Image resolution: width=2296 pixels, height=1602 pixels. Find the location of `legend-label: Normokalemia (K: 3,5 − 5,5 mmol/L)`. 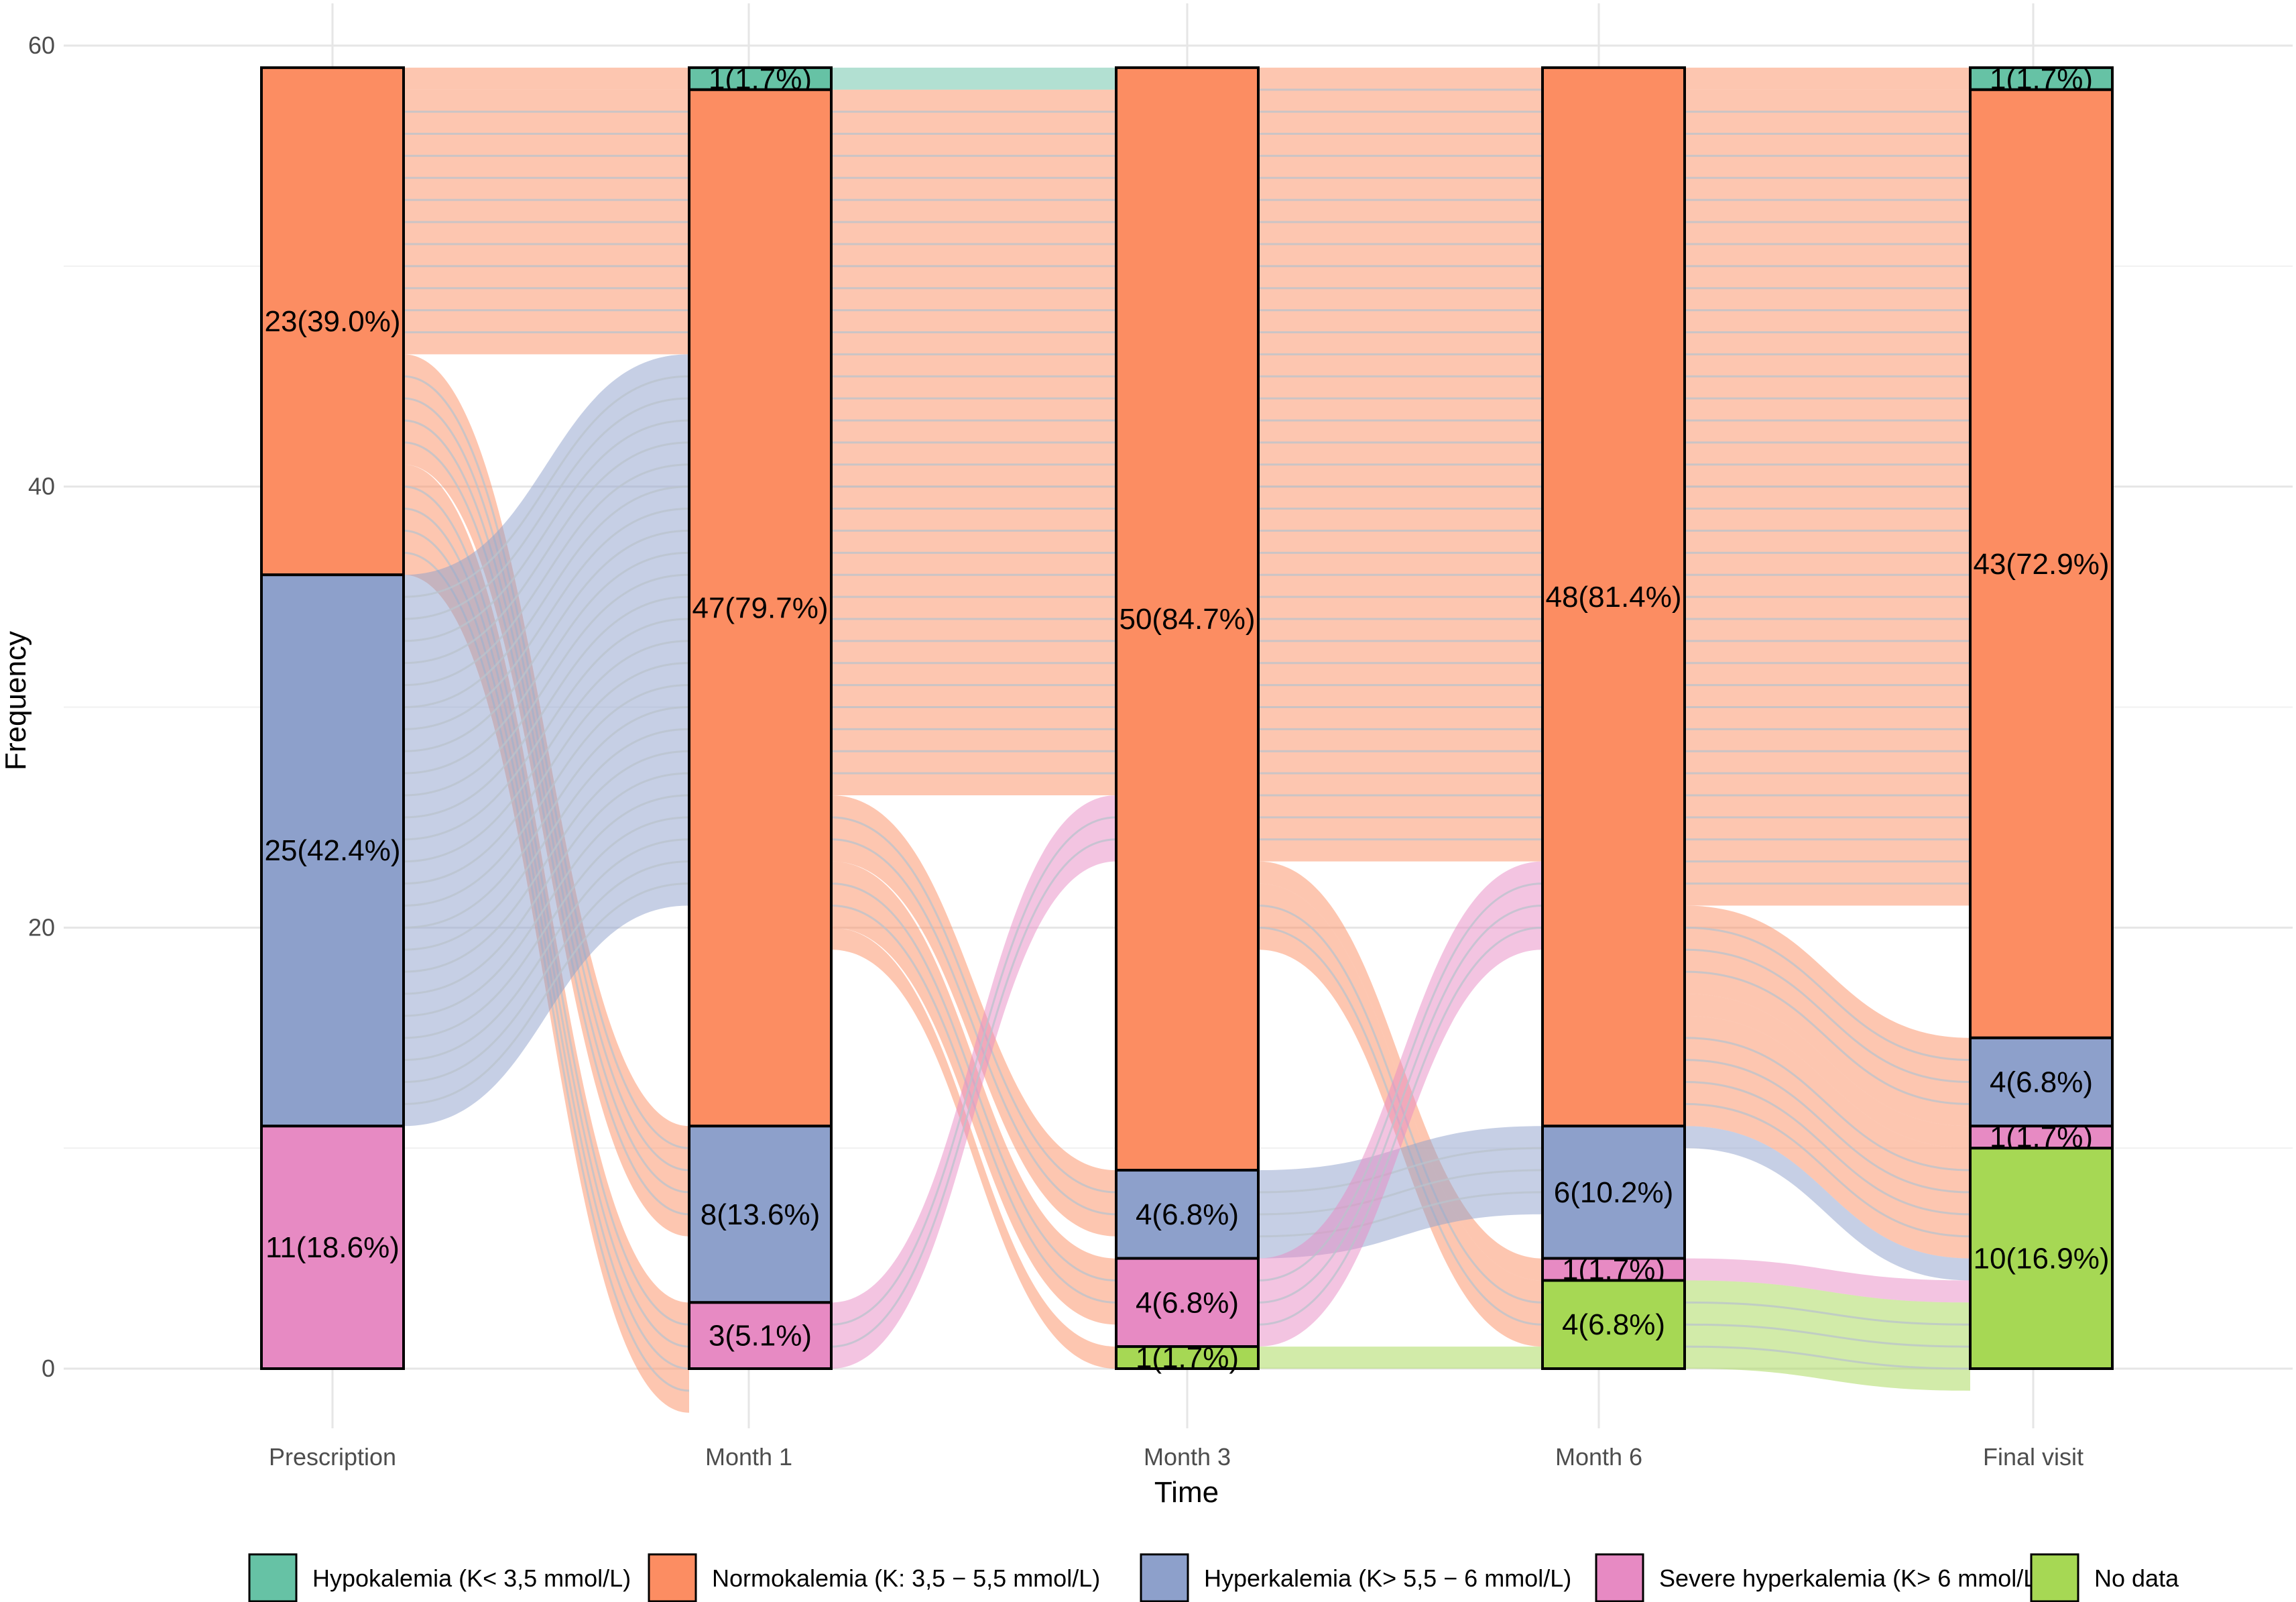

legend-label: Normokalemia (K: 3,5 − 5,5 mmol/L) is located at coordinates (906, 1578).